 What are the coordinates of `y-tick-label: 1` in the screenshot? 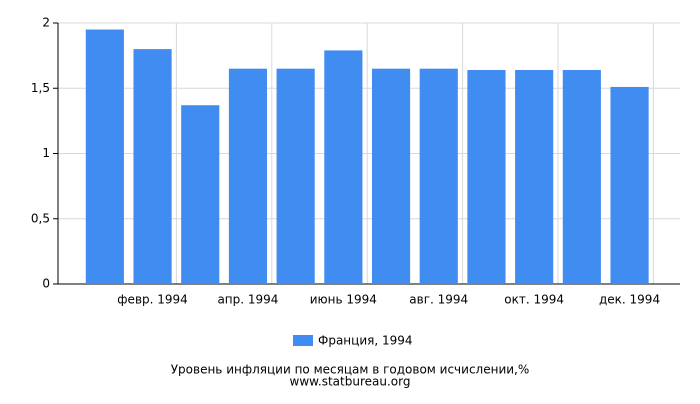 It's located at (46, 153).